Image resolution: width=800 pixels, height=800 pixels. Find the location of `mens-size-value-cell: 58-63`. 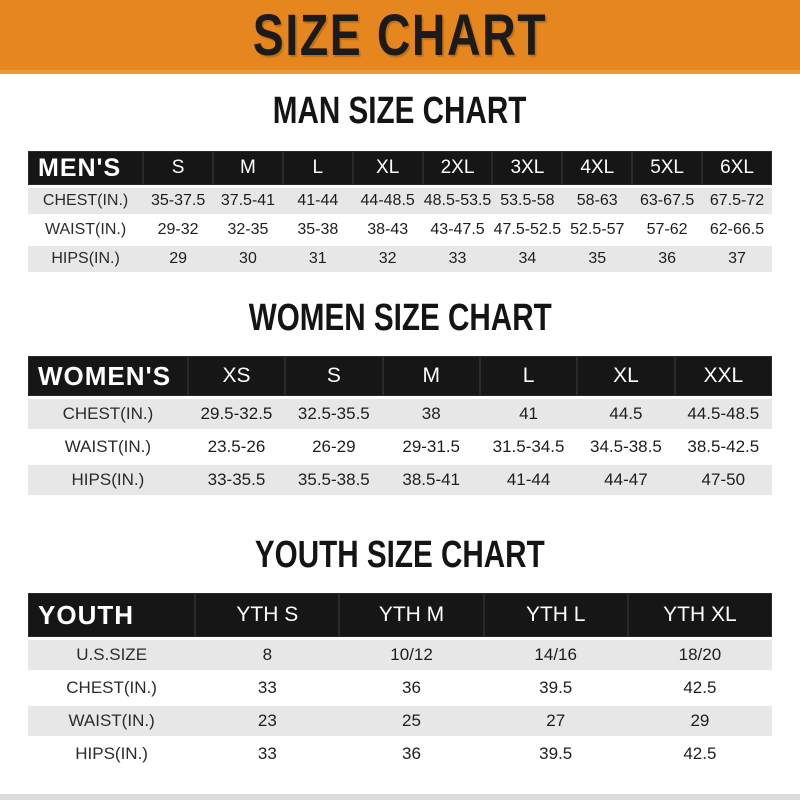

mens-size-value-cell: 58-63 is located at coordinates (597, 201).